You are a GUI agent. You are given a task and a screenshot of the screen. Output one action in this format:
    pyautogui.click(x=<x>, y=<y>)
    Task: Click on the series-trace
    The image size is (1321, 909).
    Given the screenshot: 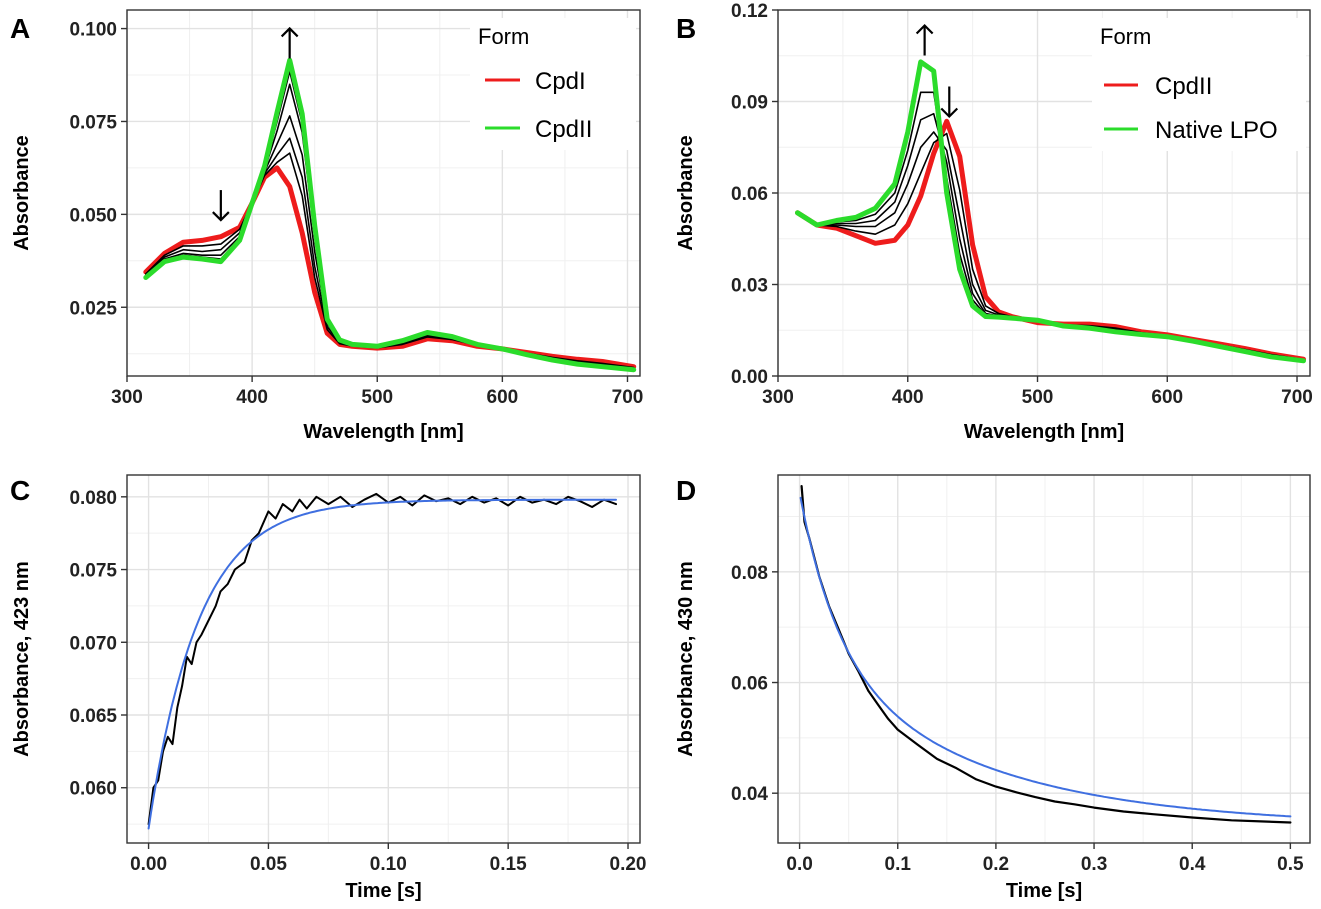 What is the action you would take?
    pyautogui.click(x=382, y=659)
    